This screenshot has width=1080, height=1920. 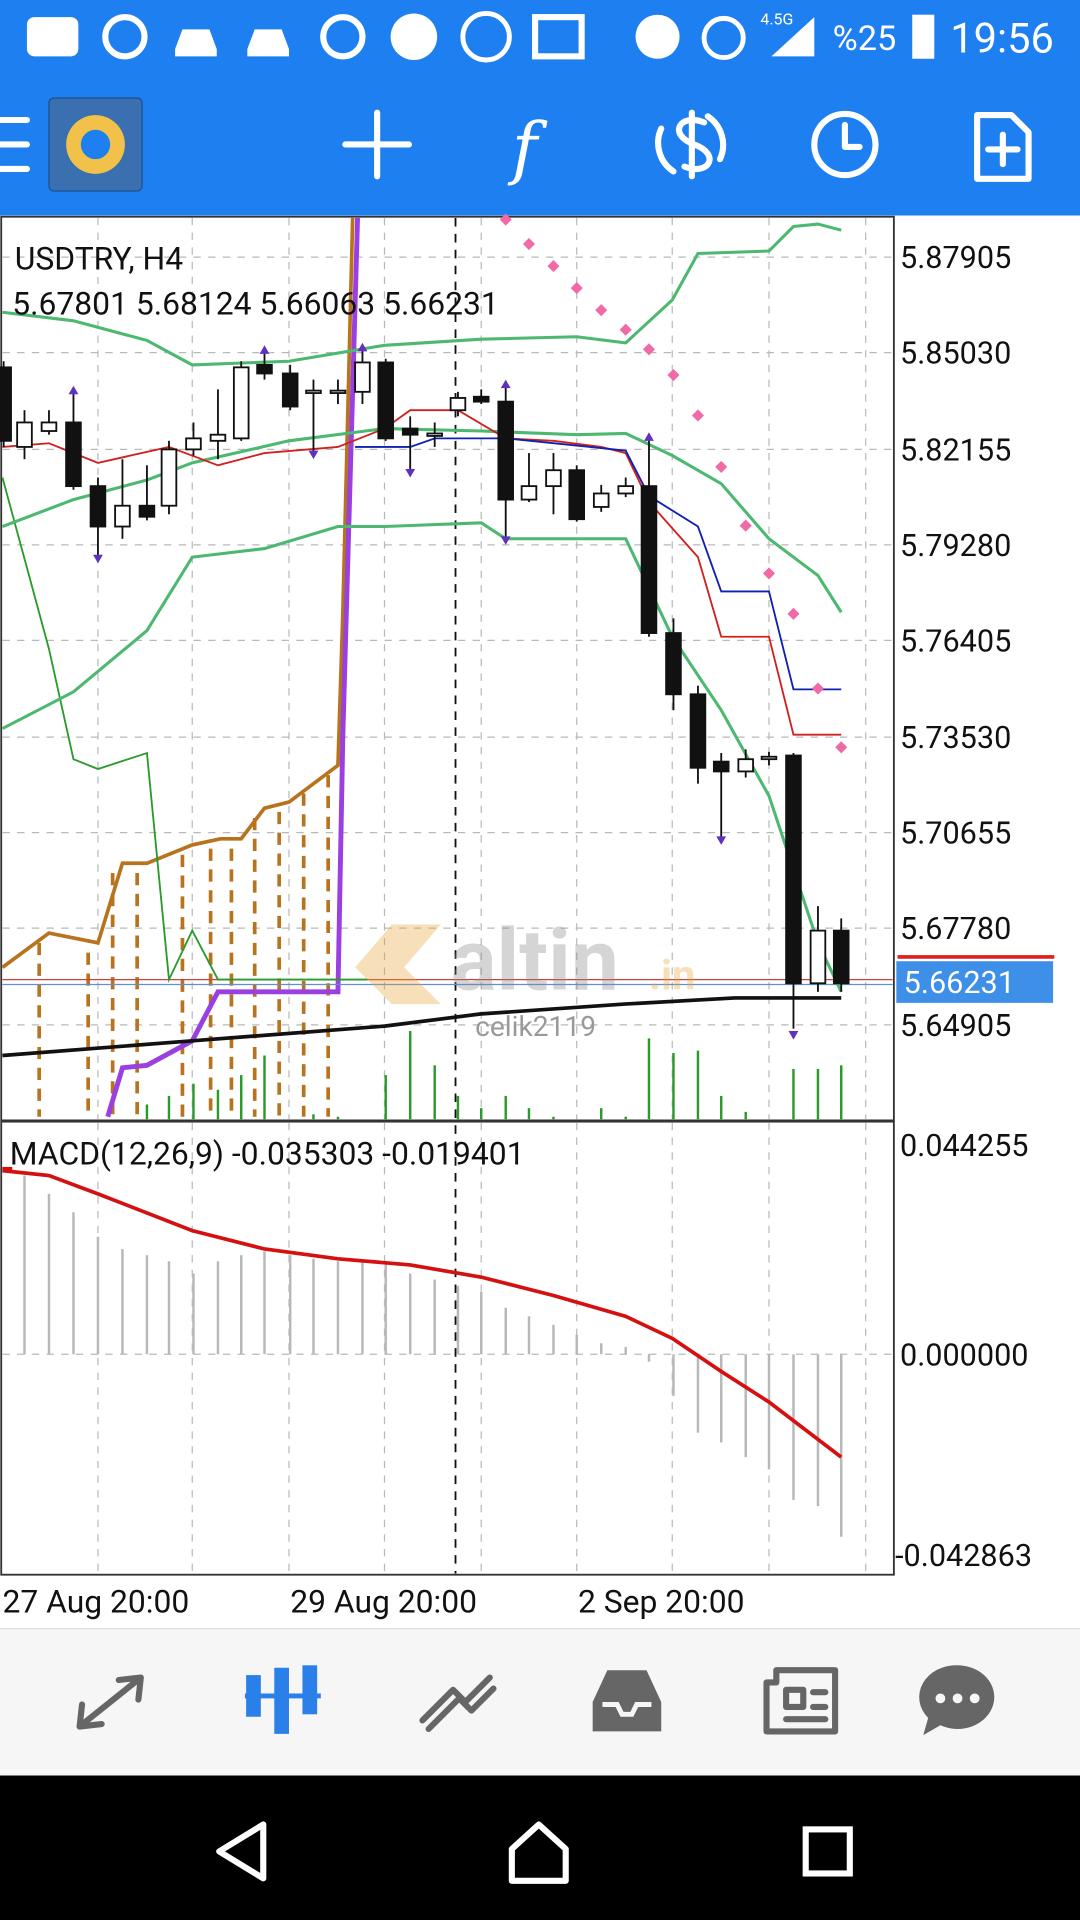 I want to click on senkou-a, so click(x=178, y=593).